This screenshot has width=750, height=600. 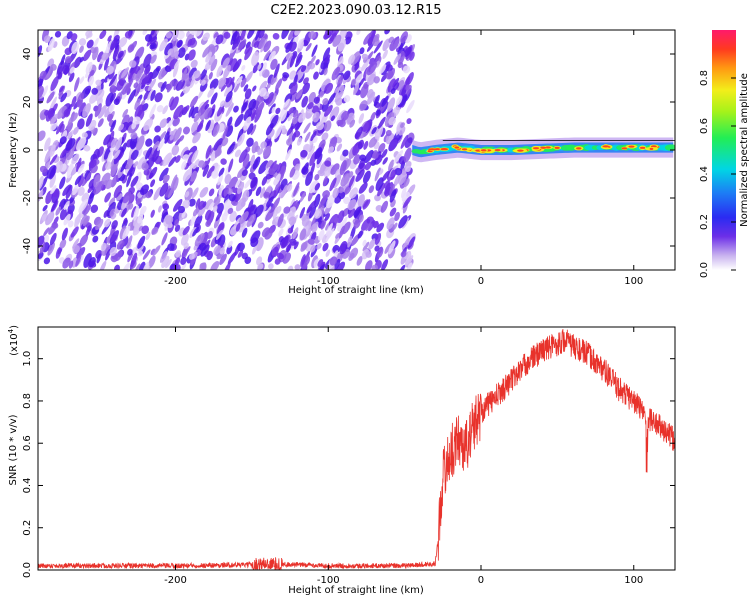 I want to click on y-tick-label: 0.2, so click(x=27, y=528).